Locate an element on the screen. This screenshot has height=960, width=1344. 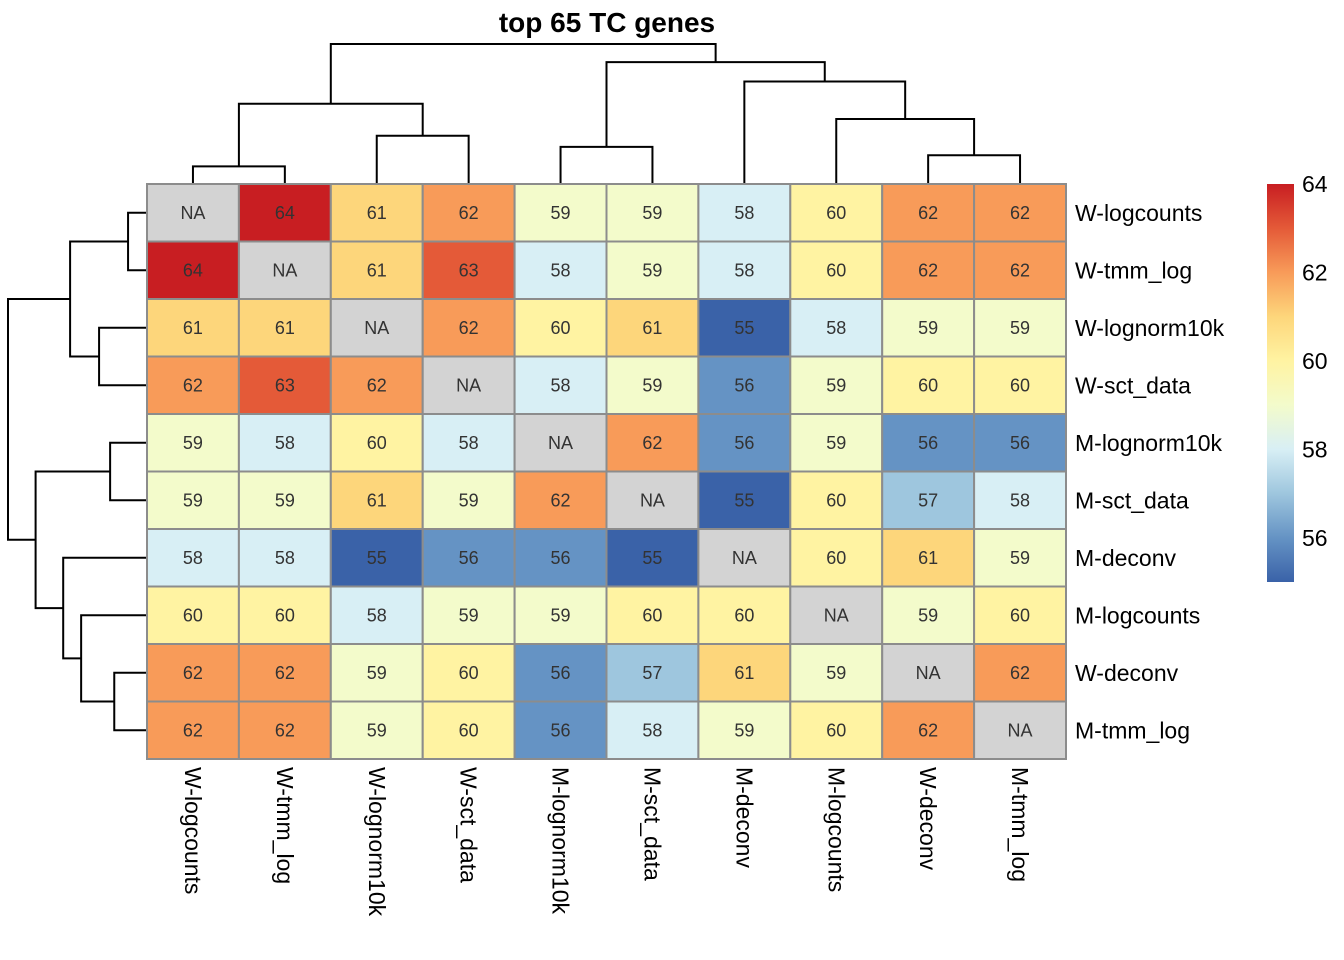
legend-tick-label: 60 is located at coordinates (1315, 361).